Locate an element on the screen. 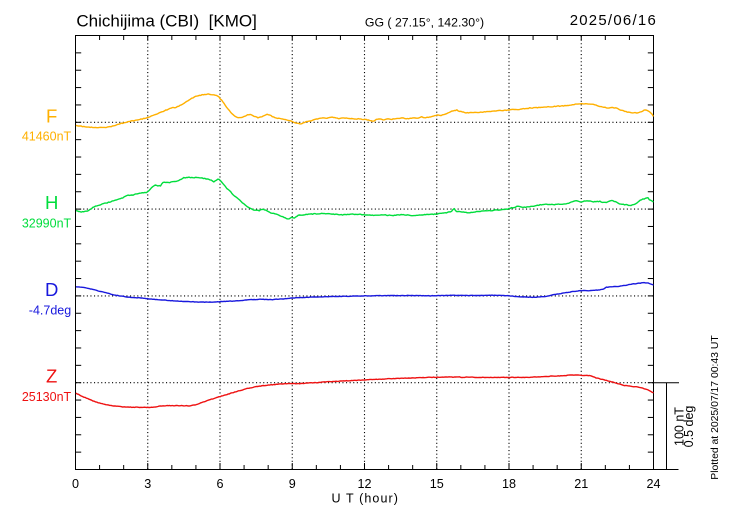 The width and height of the screenshot is (730, 520). svg-text: 32990nT is located at coordinates (47, 224).